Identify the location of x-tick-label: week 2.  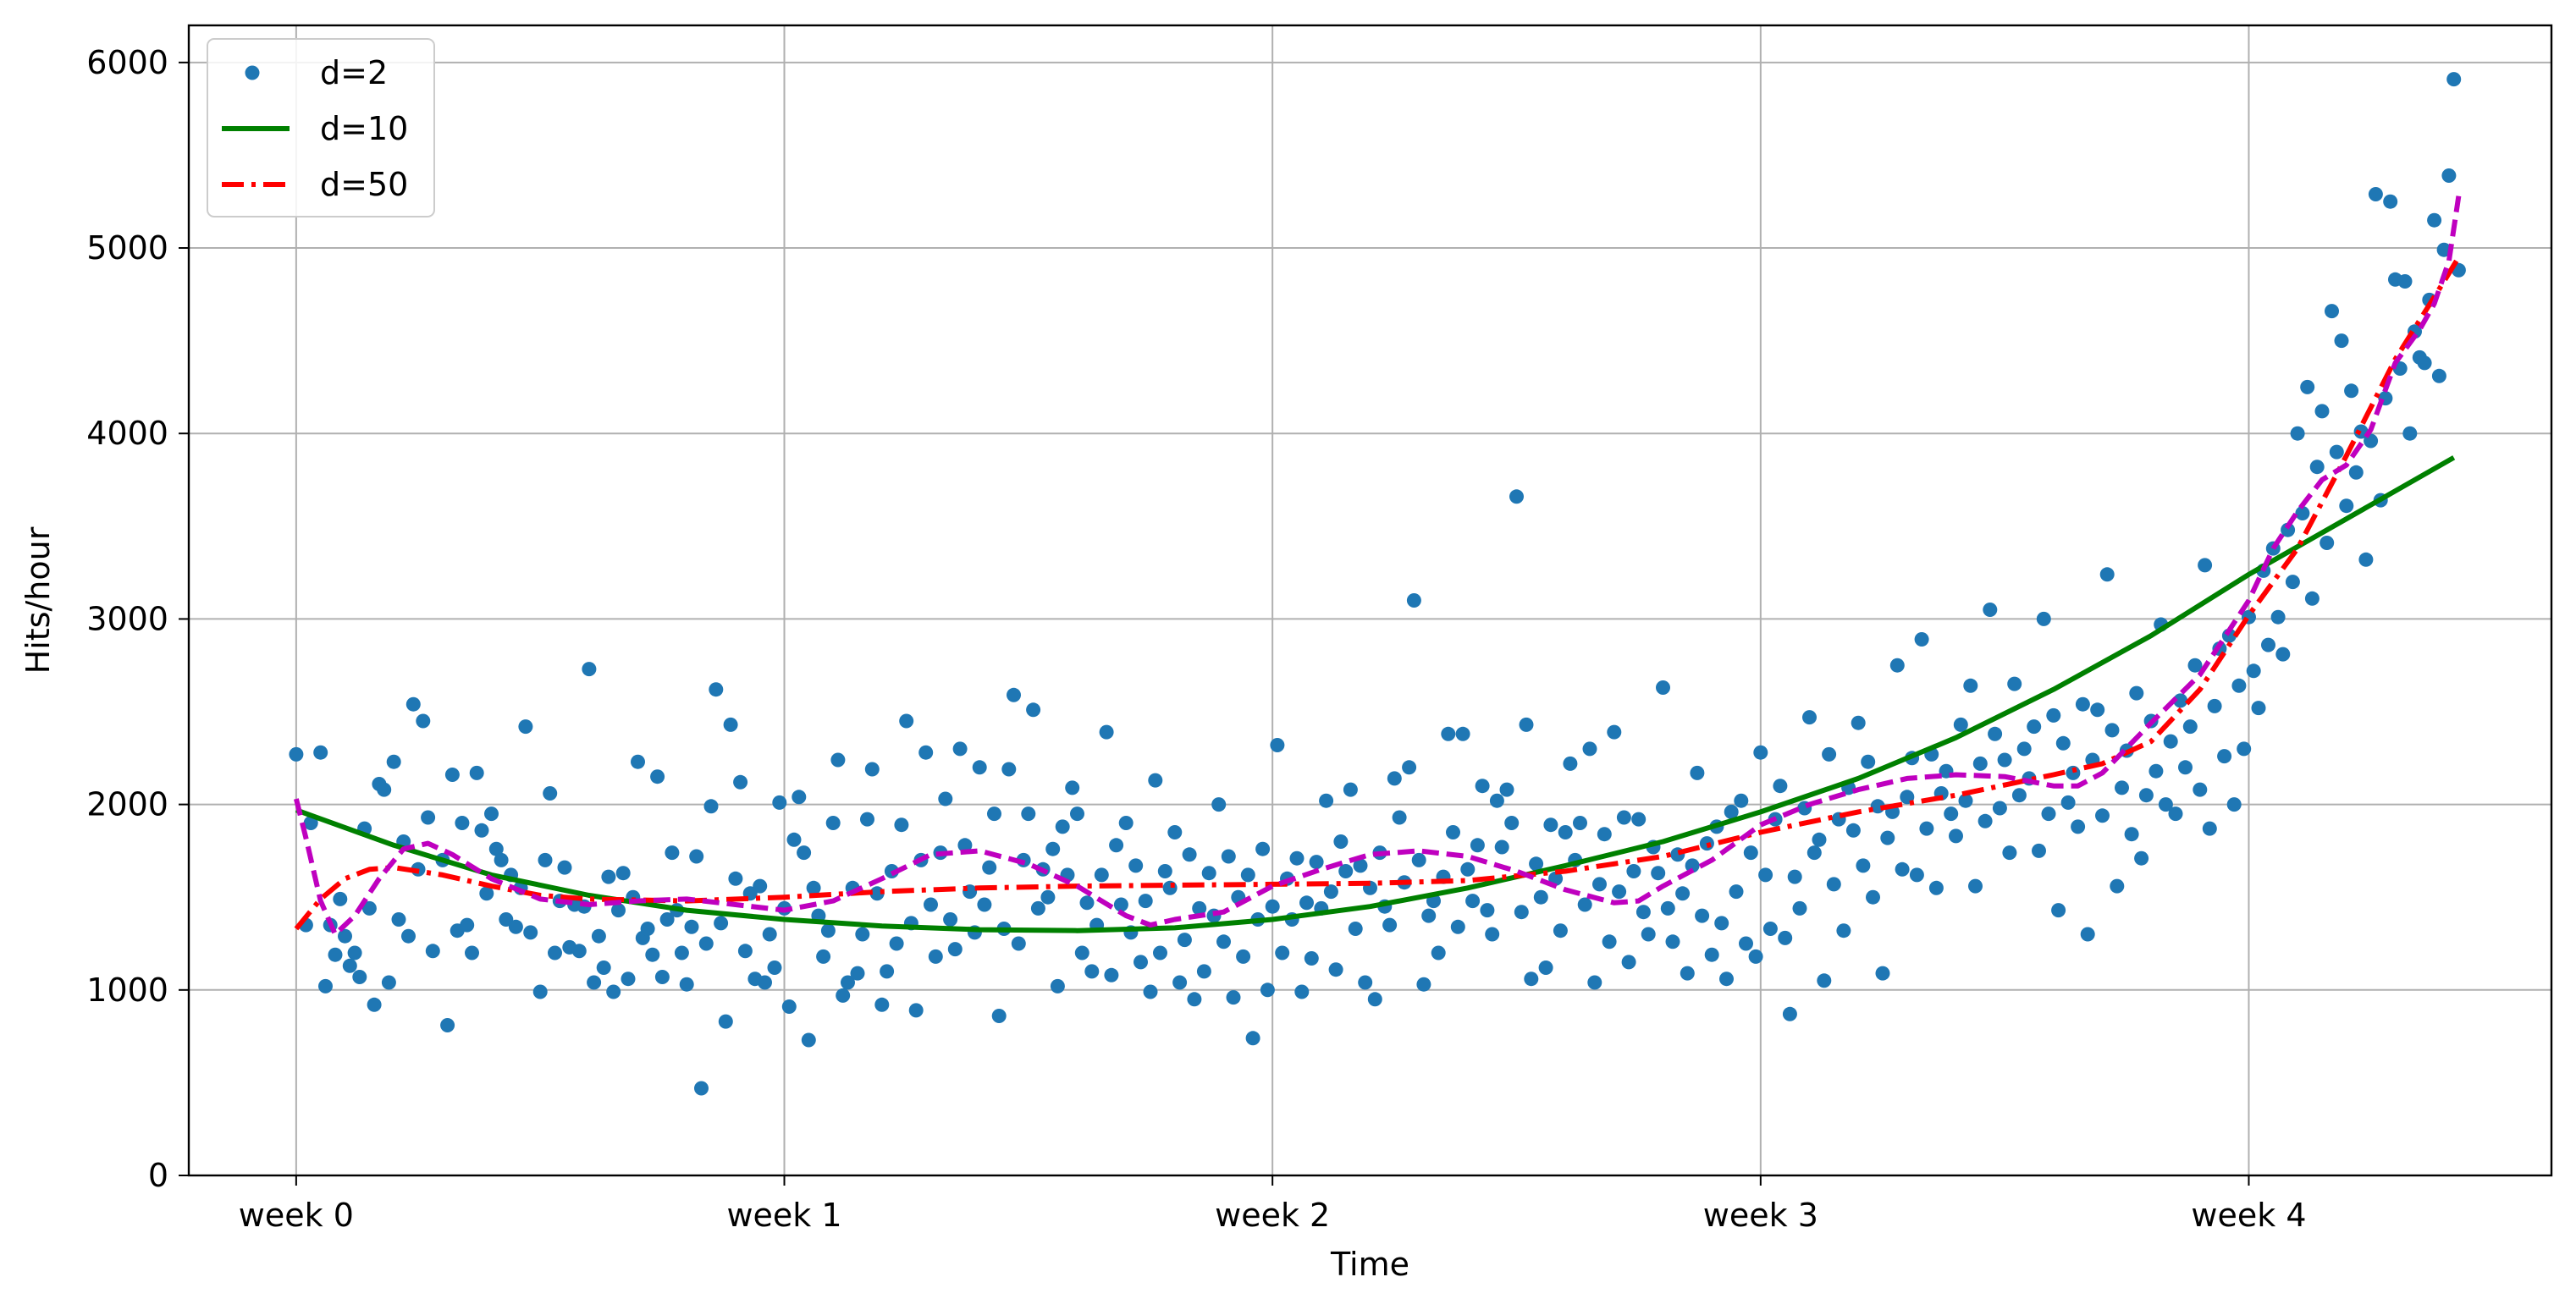
(1273, 1215).